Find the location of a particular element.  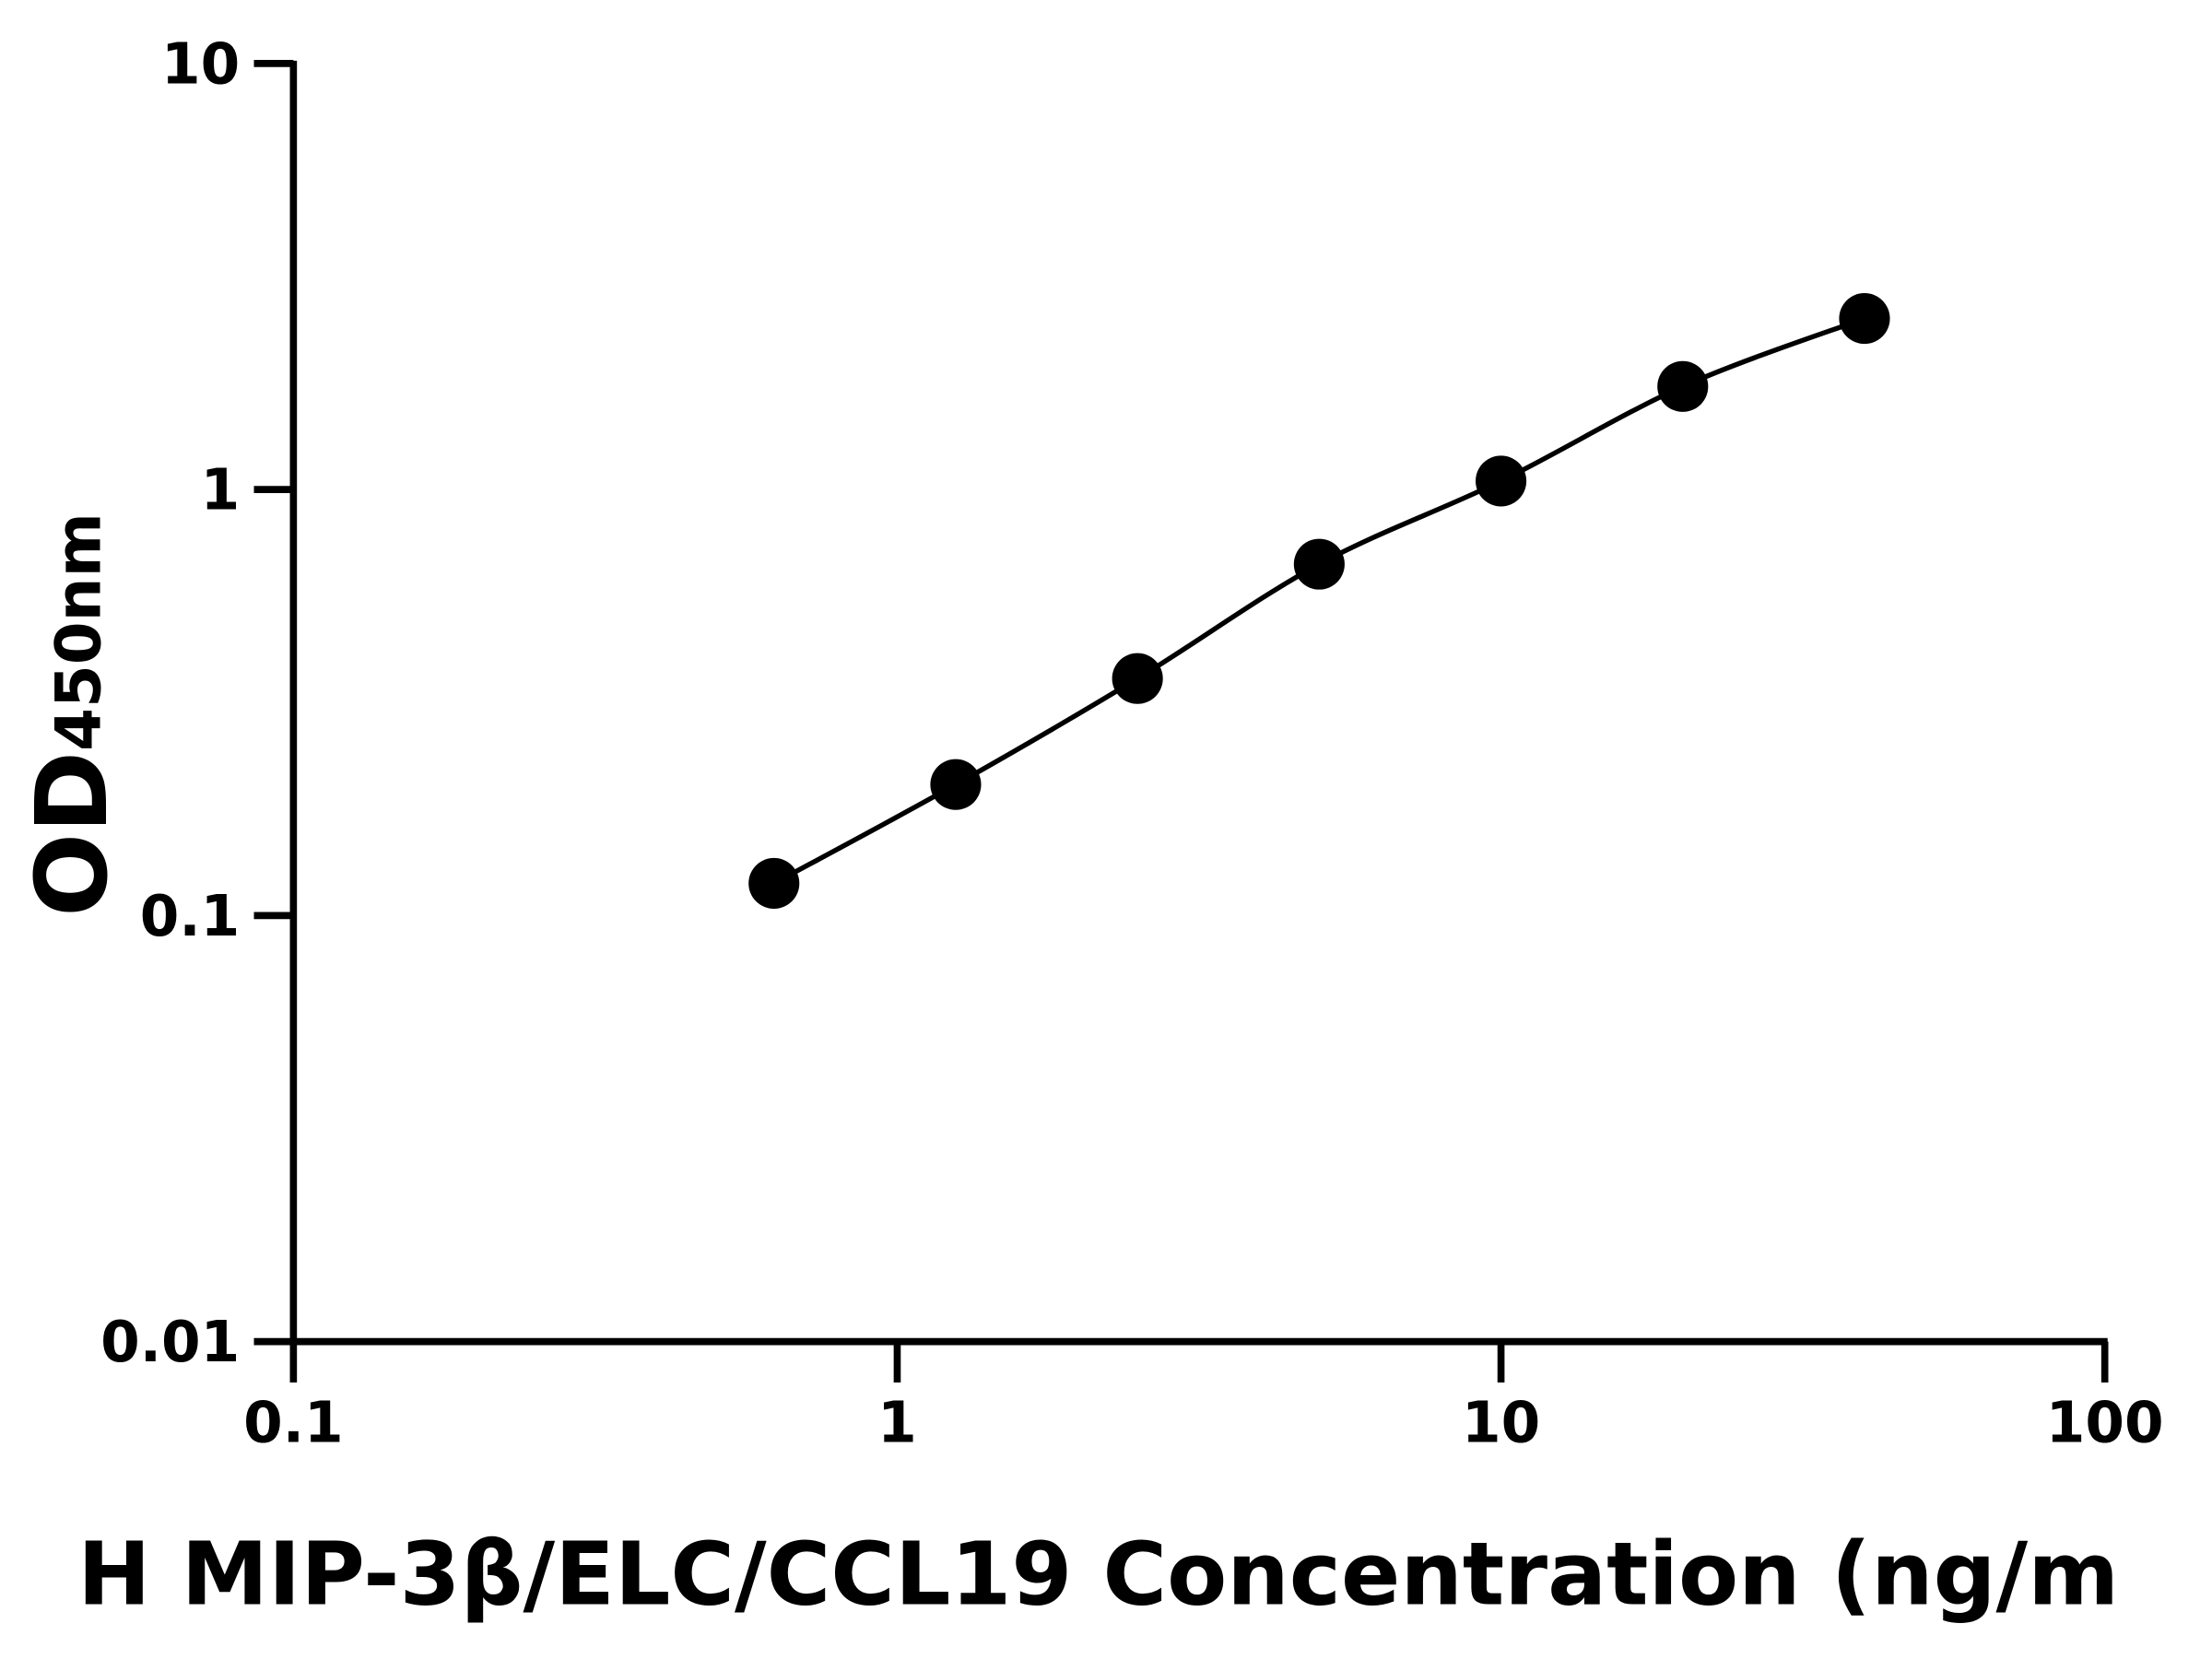

x-axis-title: H MIP-3β/ELC/CCL19 Concentration (ng/m is located at coordinates (1098, 1574).